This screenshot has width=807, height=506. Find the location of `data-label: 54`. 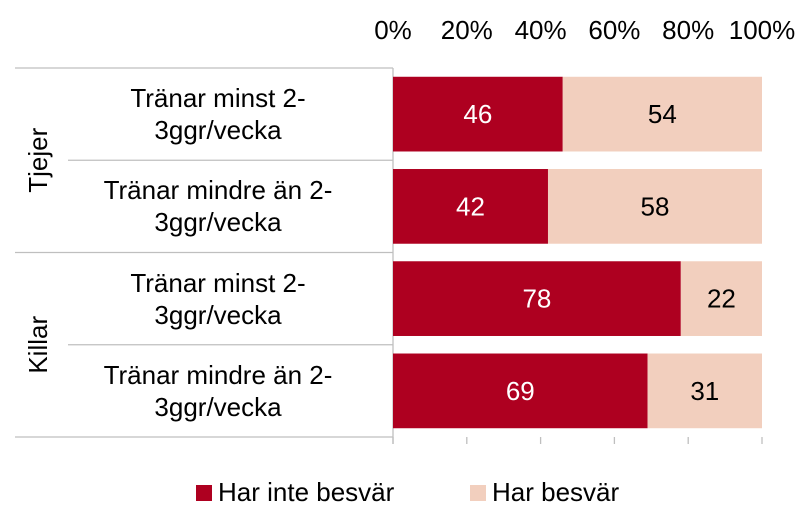

data-label: 54 is located at coordinates (662, 114).